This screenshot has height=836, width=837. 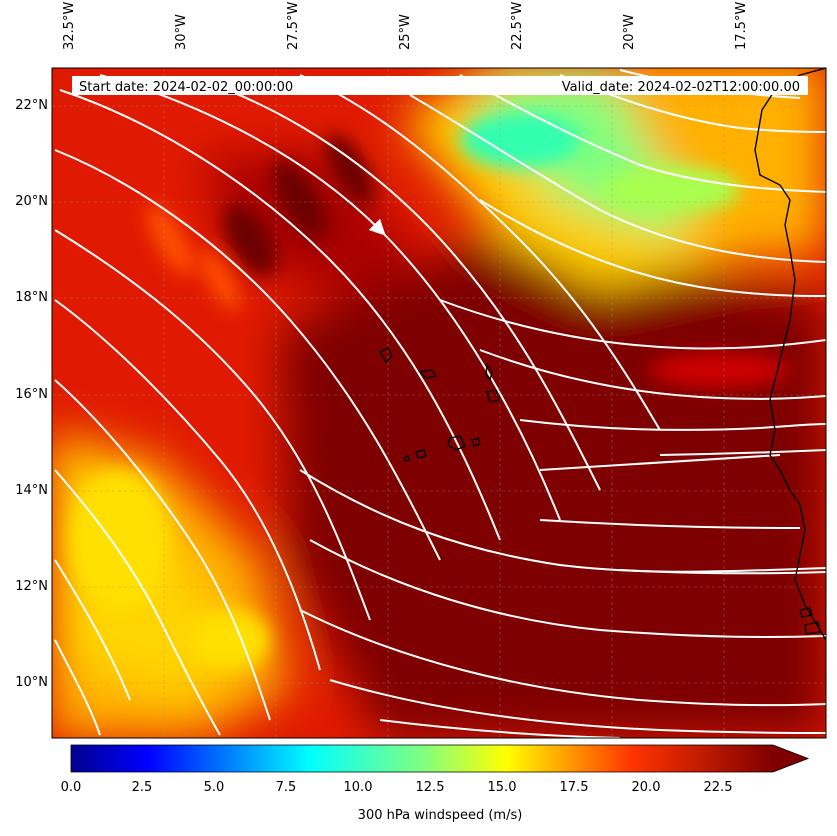 I want to click on info-banner, so click(x=440, y=85).